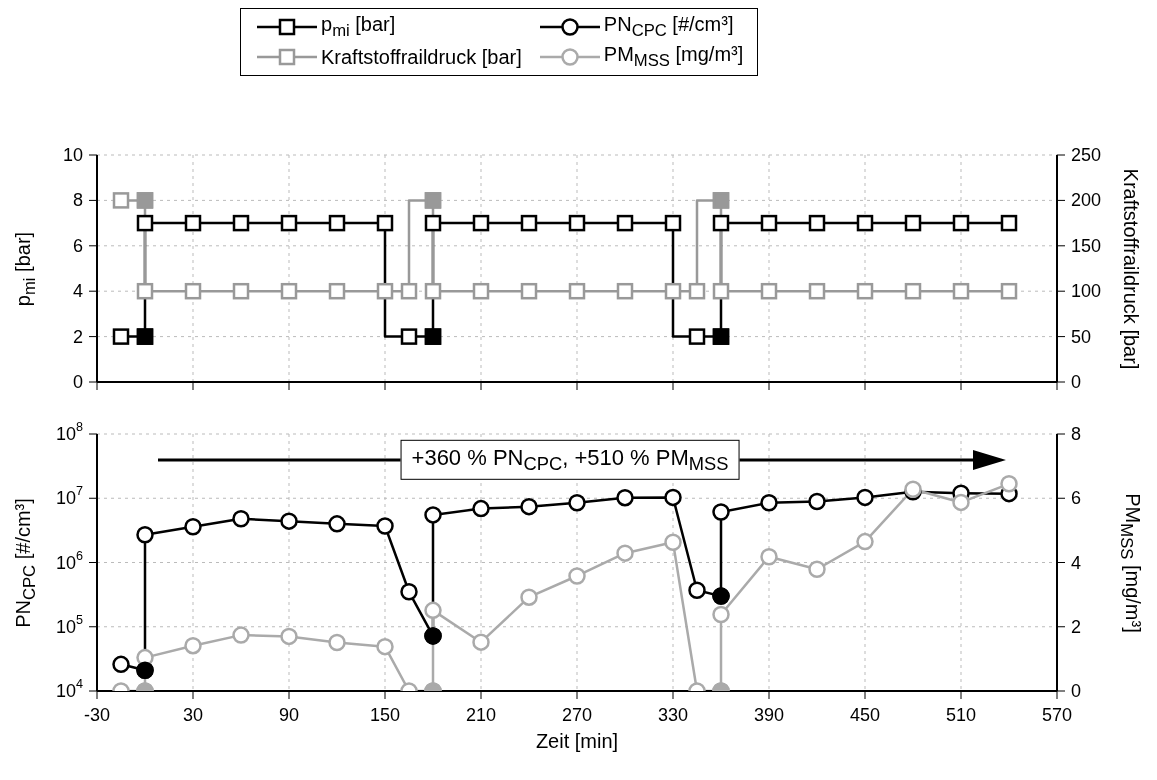 This screenshot has width=1157, height=780. What do you see at coordinates (358, 27) in the screenshot?
I see `legend-label: p$_{mi}$ [bar]` at bounding box center [358, 27].